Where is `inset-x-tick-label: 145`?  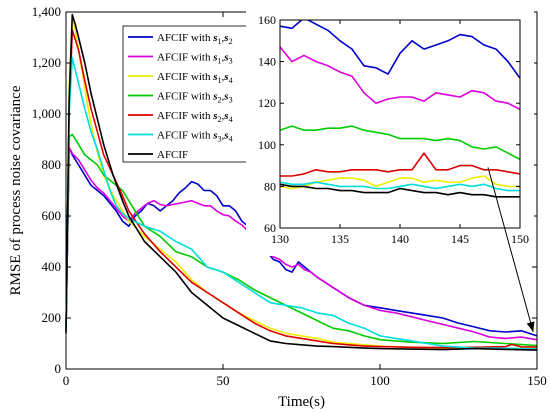 inset-x-tick-label: 145 is located at coordinates (460, 239).